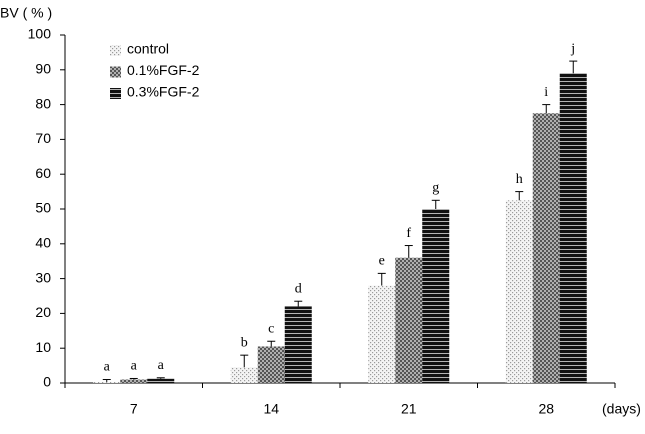  Describe the element at coordinates (435, 188) in the screenshot. I see `significance-letter: g` at that location.